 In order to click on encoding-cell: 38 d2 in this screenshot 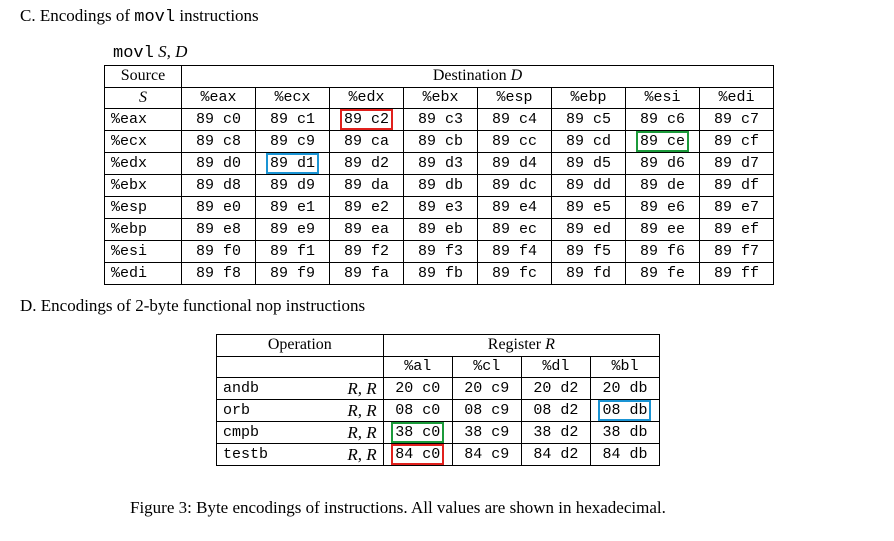, I will do `click(555, 432)`.